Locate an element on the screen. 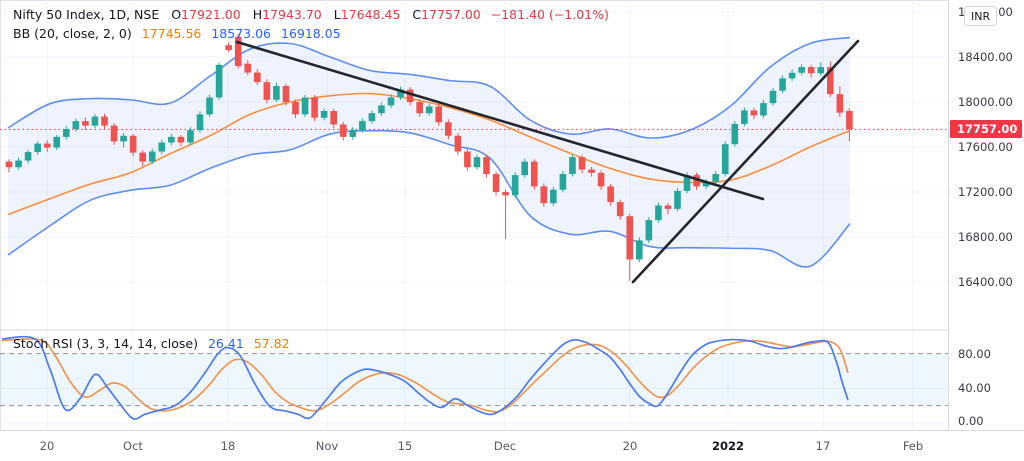 The image size is (1024, 461). bb-upper-value: 18573.06 is located at coordinates (241, 33).